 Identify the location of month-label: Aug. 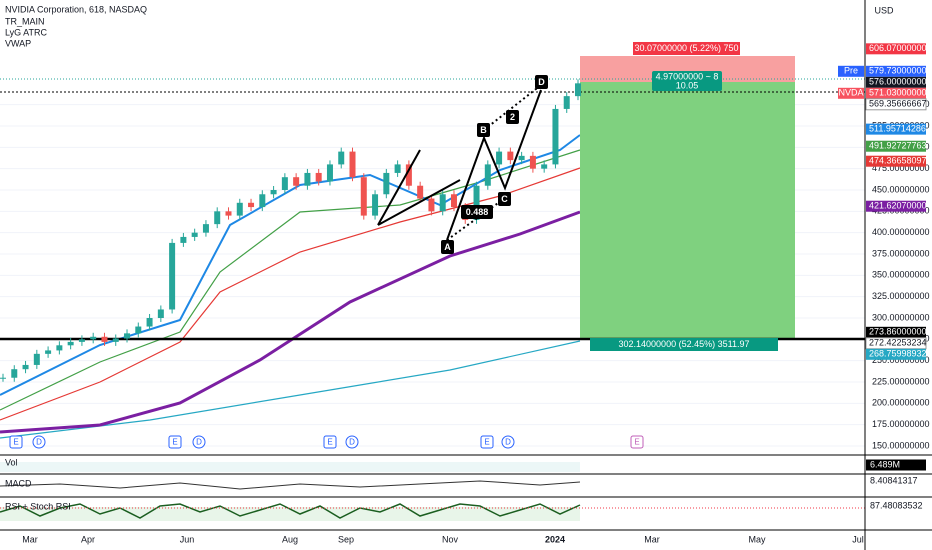
(290, 539).